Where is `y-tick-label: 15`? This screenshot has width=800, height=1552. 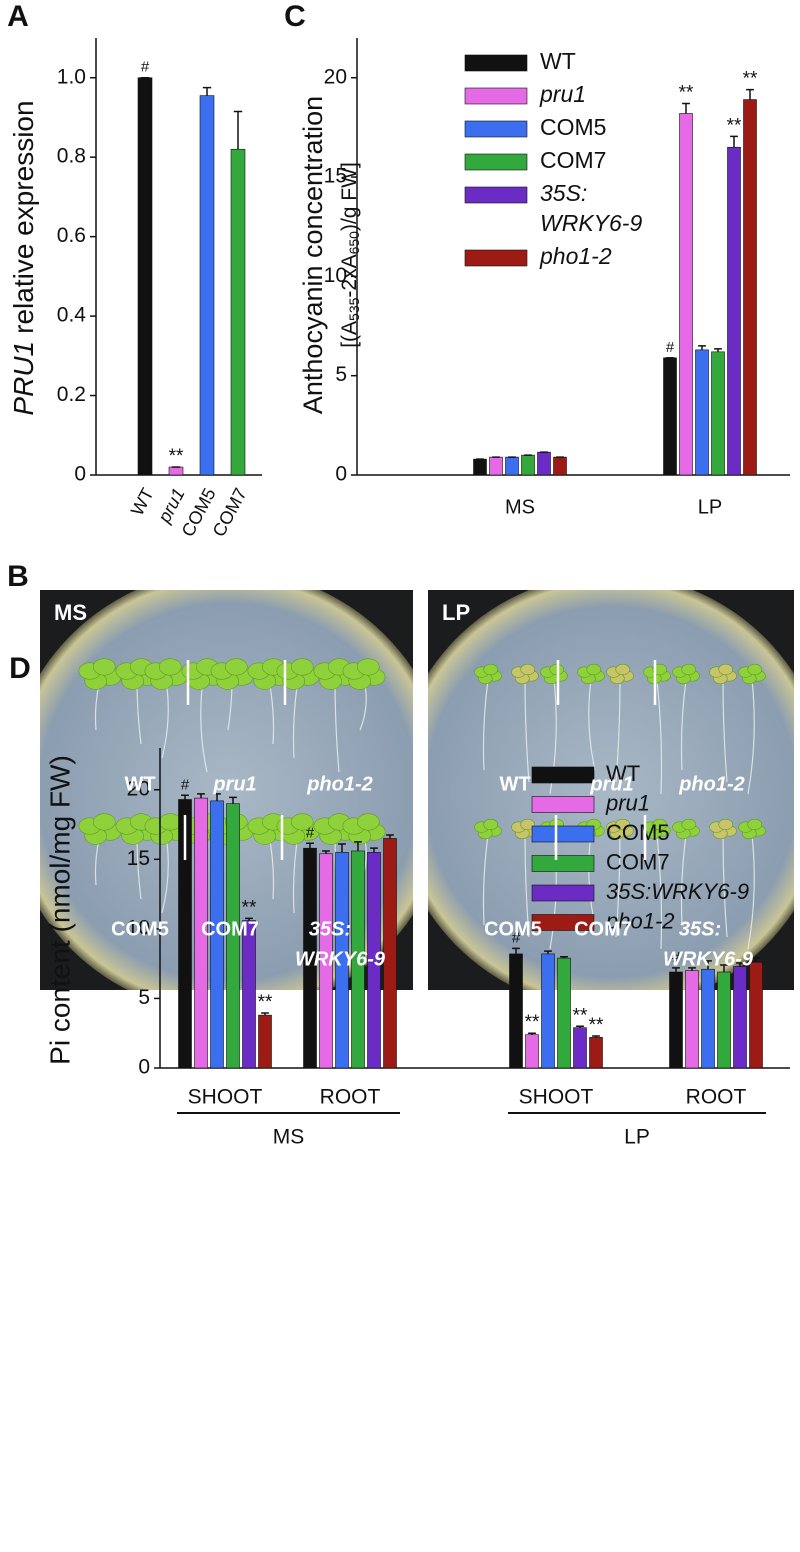
y-tick-label: 15 is located at coordinates (335, 176).